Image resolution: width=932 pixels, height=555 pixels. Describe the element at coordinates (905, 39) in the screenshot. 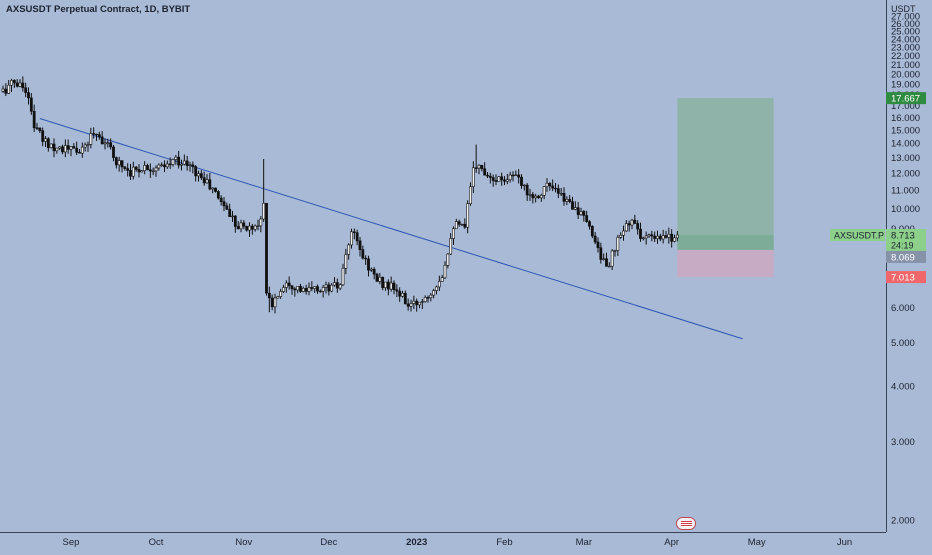

I see `price-axis-tick-label: 24.000` at that location.